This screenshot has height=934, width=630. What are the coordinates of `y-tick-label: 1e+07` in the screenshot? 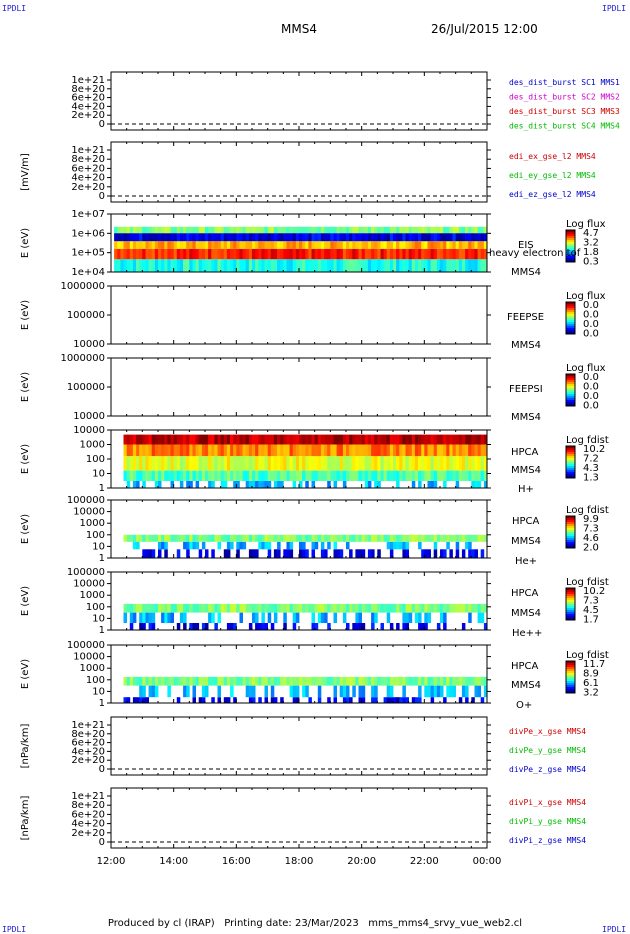 It's located at (88, 214).